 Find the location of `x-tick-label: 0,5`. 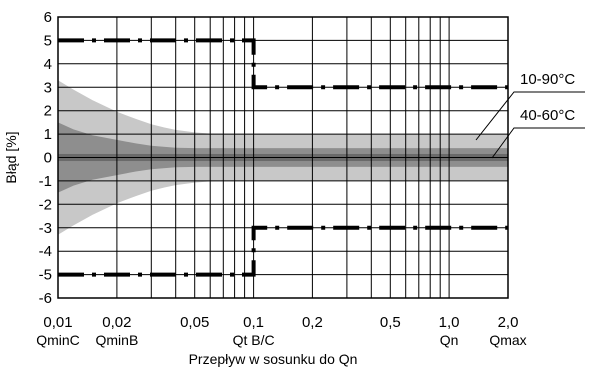

x-tick-label: 0,5 is located at coordinates (390, 322).